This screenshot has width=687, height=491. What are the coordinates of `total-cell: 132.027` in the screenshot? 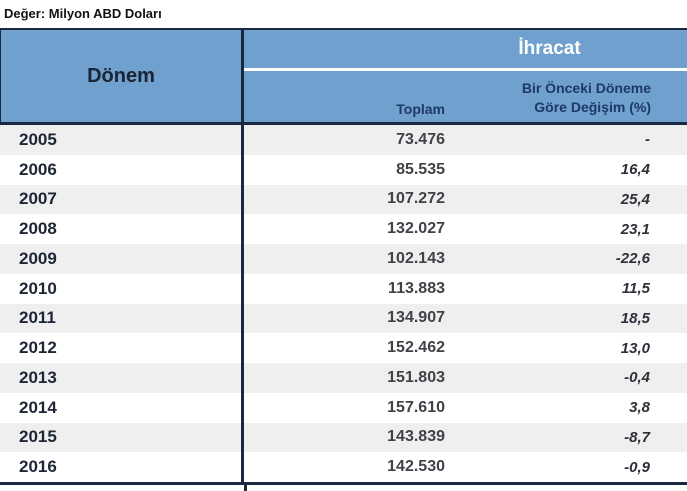 It's located at (416, 229).